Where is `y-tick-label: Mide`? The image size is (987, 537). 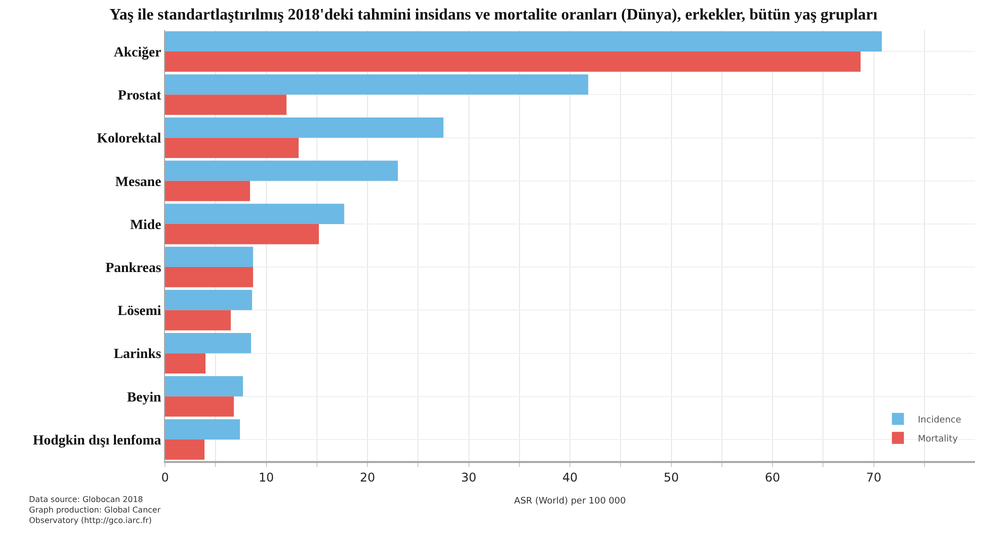
y-tick-label: Mide is located at coordinates (146, 225).